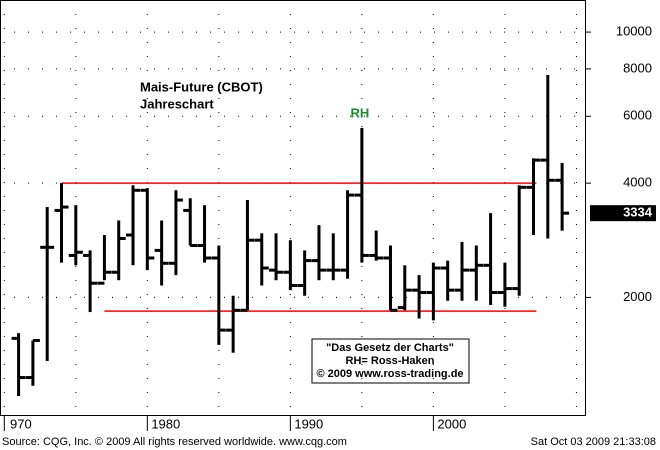 This screenshot has width=660, height=450. I want to click on last-price-box, so click(623, 213).